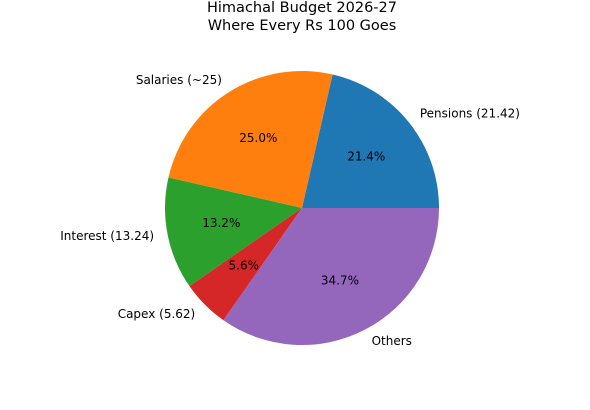  What do you see at coordinates (366, 156) in the screenshot?
I see `slice-percent-label-0: 21.4%` at bounding box center [366, 156].